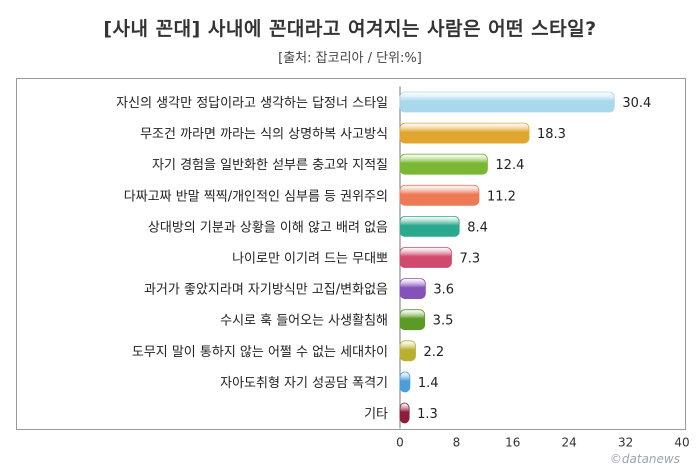 The image size is (700, 472). What do you see at coordinates (644, 459) in the screenshot?
I see `watermark-text: ©datanews` at bounding box center [644, 459].